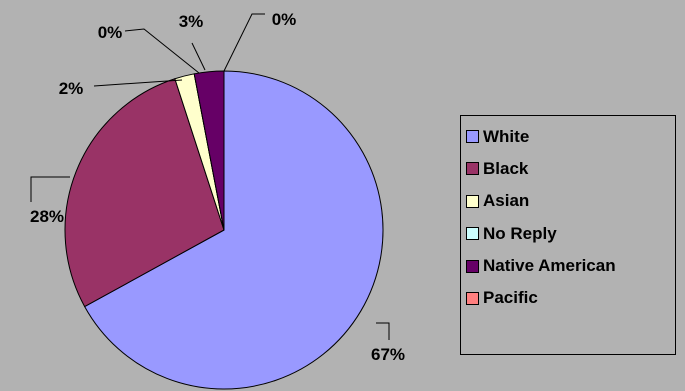 The width and height of the screenshot is (685, 391). Describe the element at coordinates (472, 201) in the screenshot. I see `legend-swatch-asian` at that location.